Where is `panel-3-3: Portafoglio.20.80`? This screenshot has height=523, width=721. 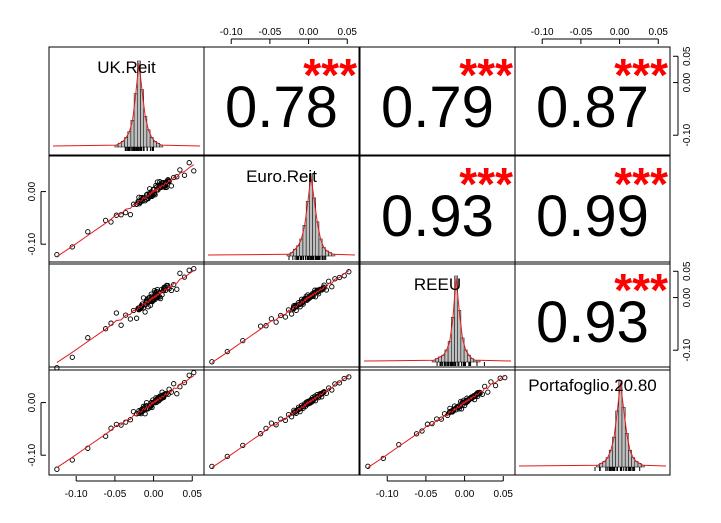
panel-3-3: Portafoglio.20.80 is located at coordinates (592, 421).